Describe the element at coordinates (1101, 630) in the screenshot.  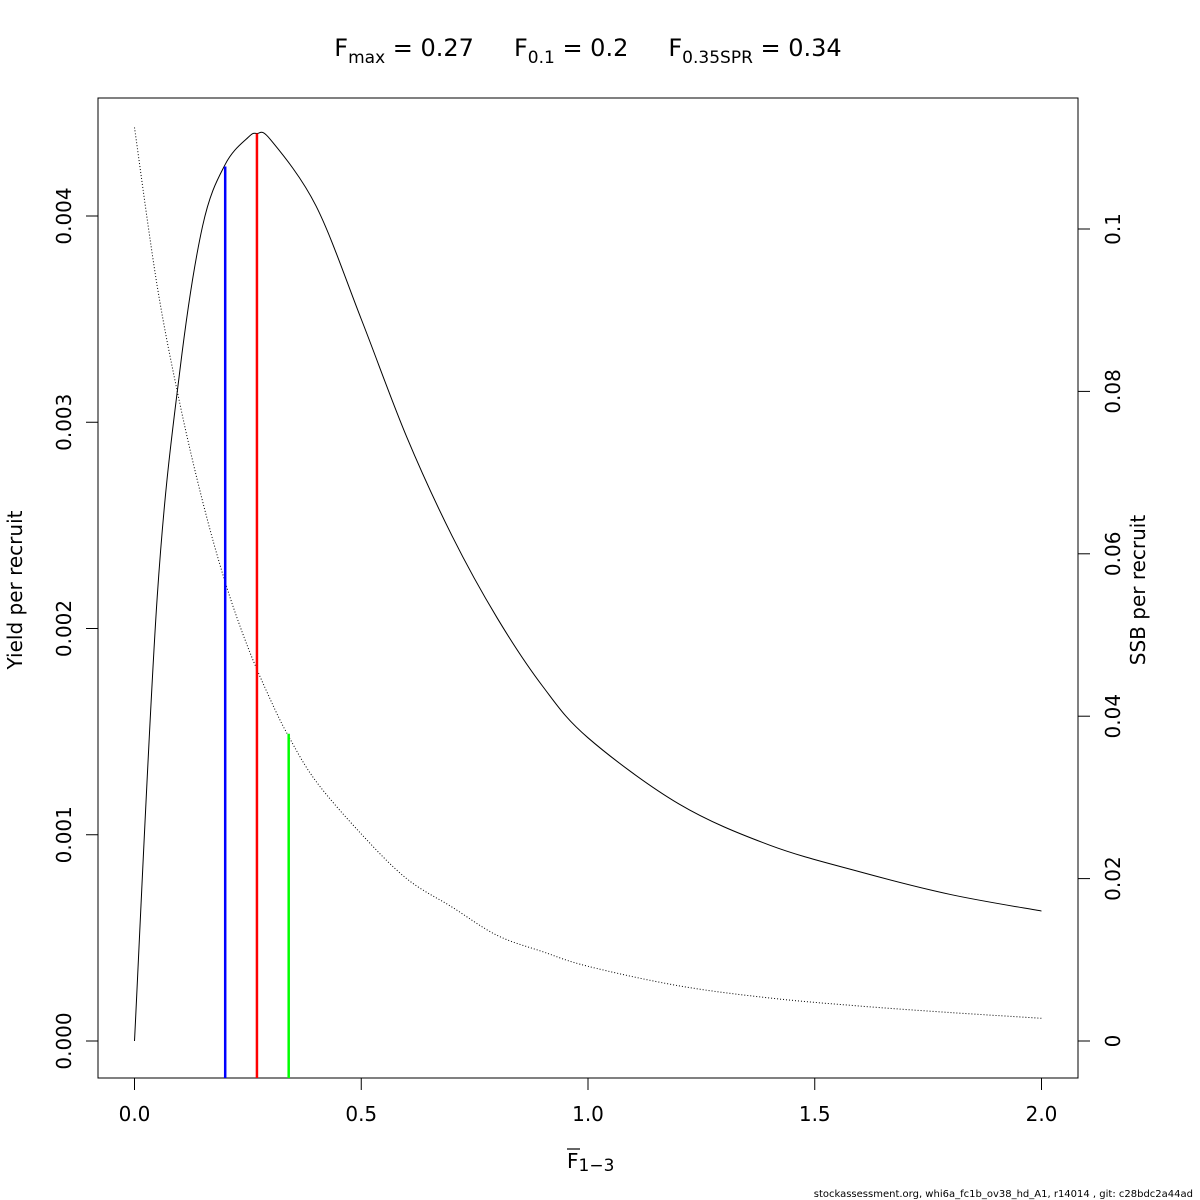
I see `y-axis-right: 0 0.02 0.04 0.06 0.08 0.1` at that location.